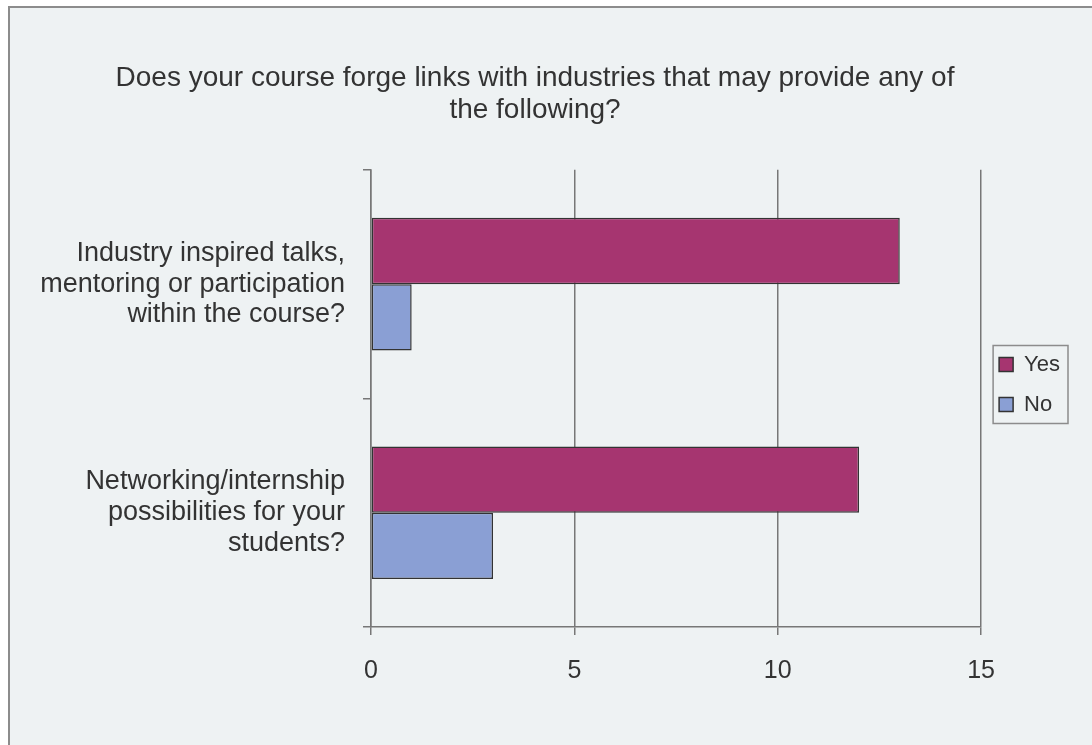 The image size is (1092, 745). Describe the element at coordinates (371, 668) in the screenshot. I see `x-tick-label: 0` at that location.